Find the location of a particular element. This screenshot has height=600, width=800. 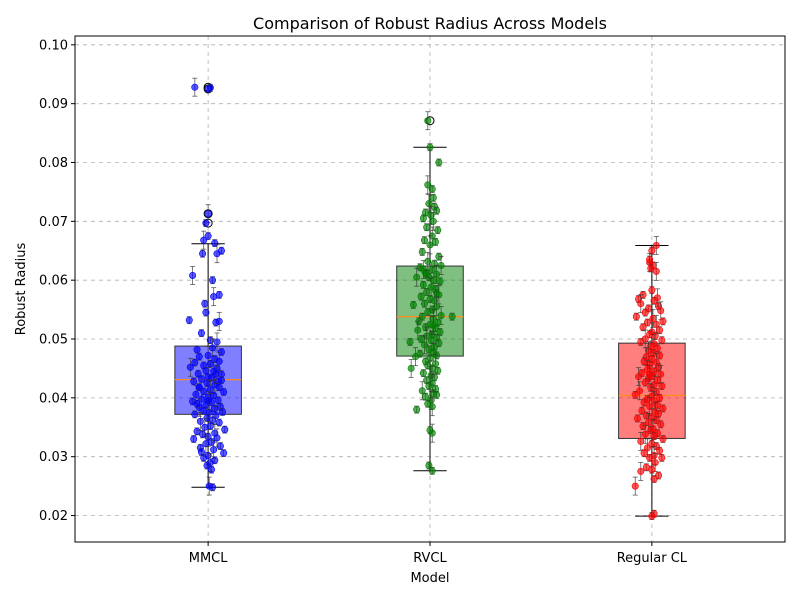

y-tick-label: 0.07 is located at coordinates (53, 222).